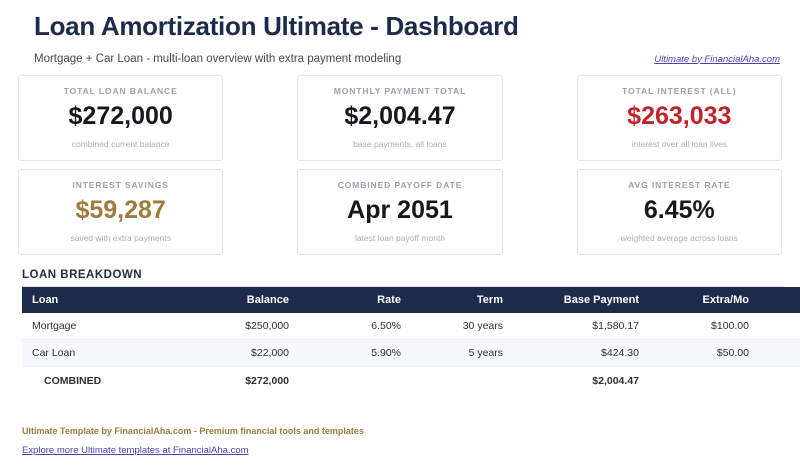  What do you see at coordinates (98, 326) in the screenshot?
I see `cell-loan: Mortgage` at bounding box center [98, 326].